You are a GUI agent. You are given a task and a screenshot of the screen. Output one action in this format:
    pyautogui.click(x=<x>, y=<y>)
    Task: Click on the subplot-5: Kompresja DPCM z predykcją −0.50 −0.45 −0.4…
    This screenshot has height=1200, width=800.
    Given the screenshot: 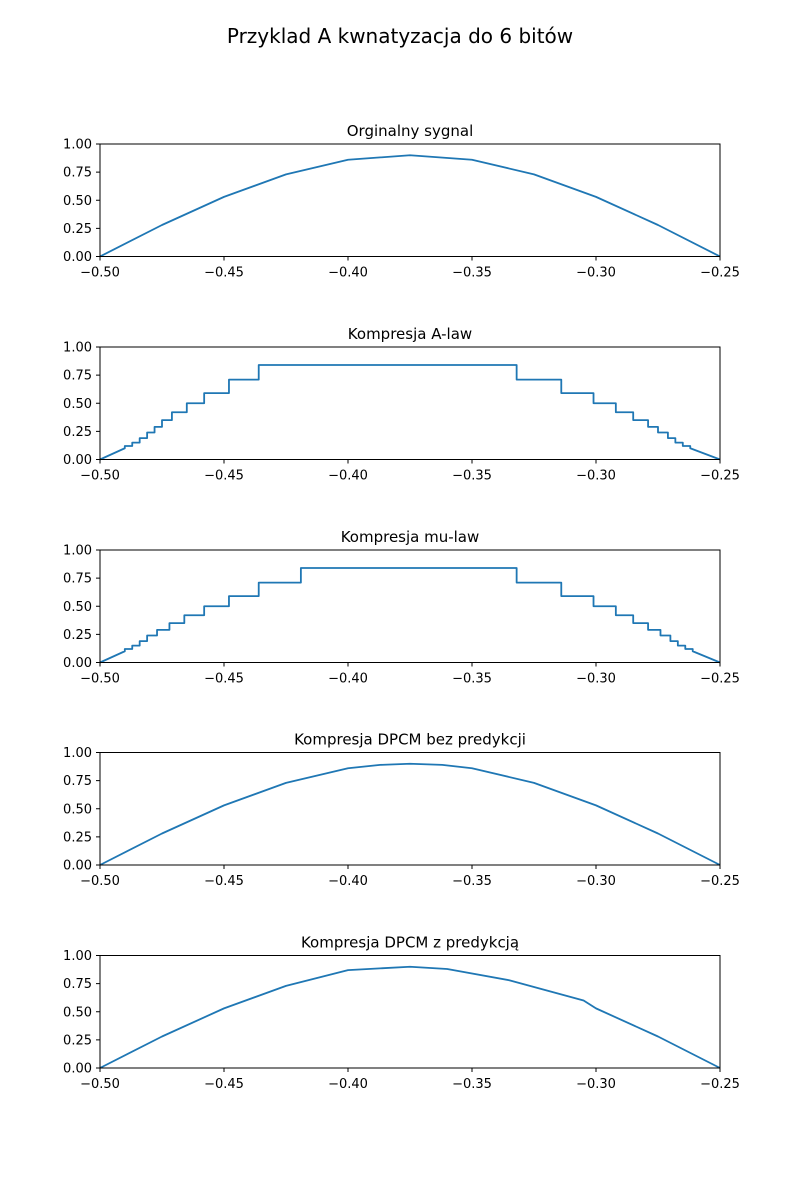 What is the action you would take?
    pyautogui.click(x=401, y=1013)
    